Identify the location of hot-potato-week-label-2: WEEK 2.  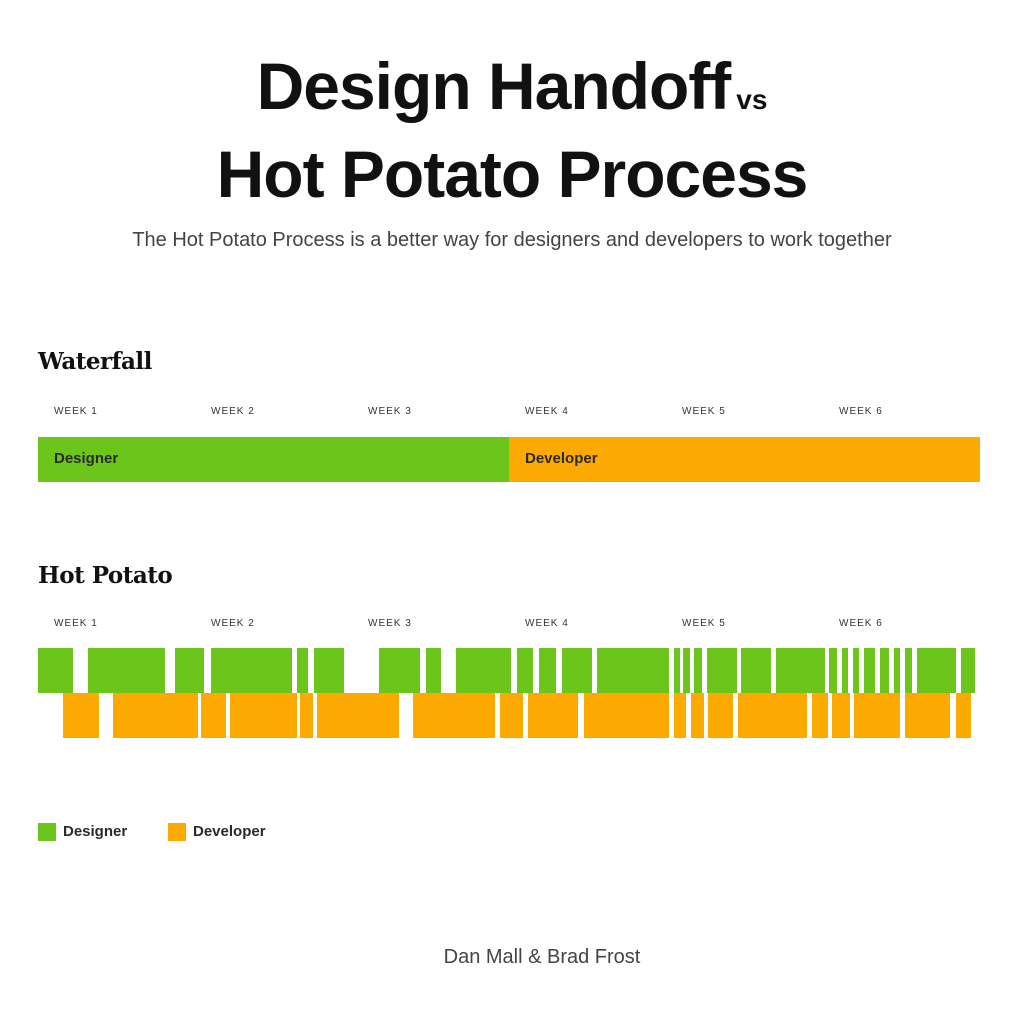
(233, 623).